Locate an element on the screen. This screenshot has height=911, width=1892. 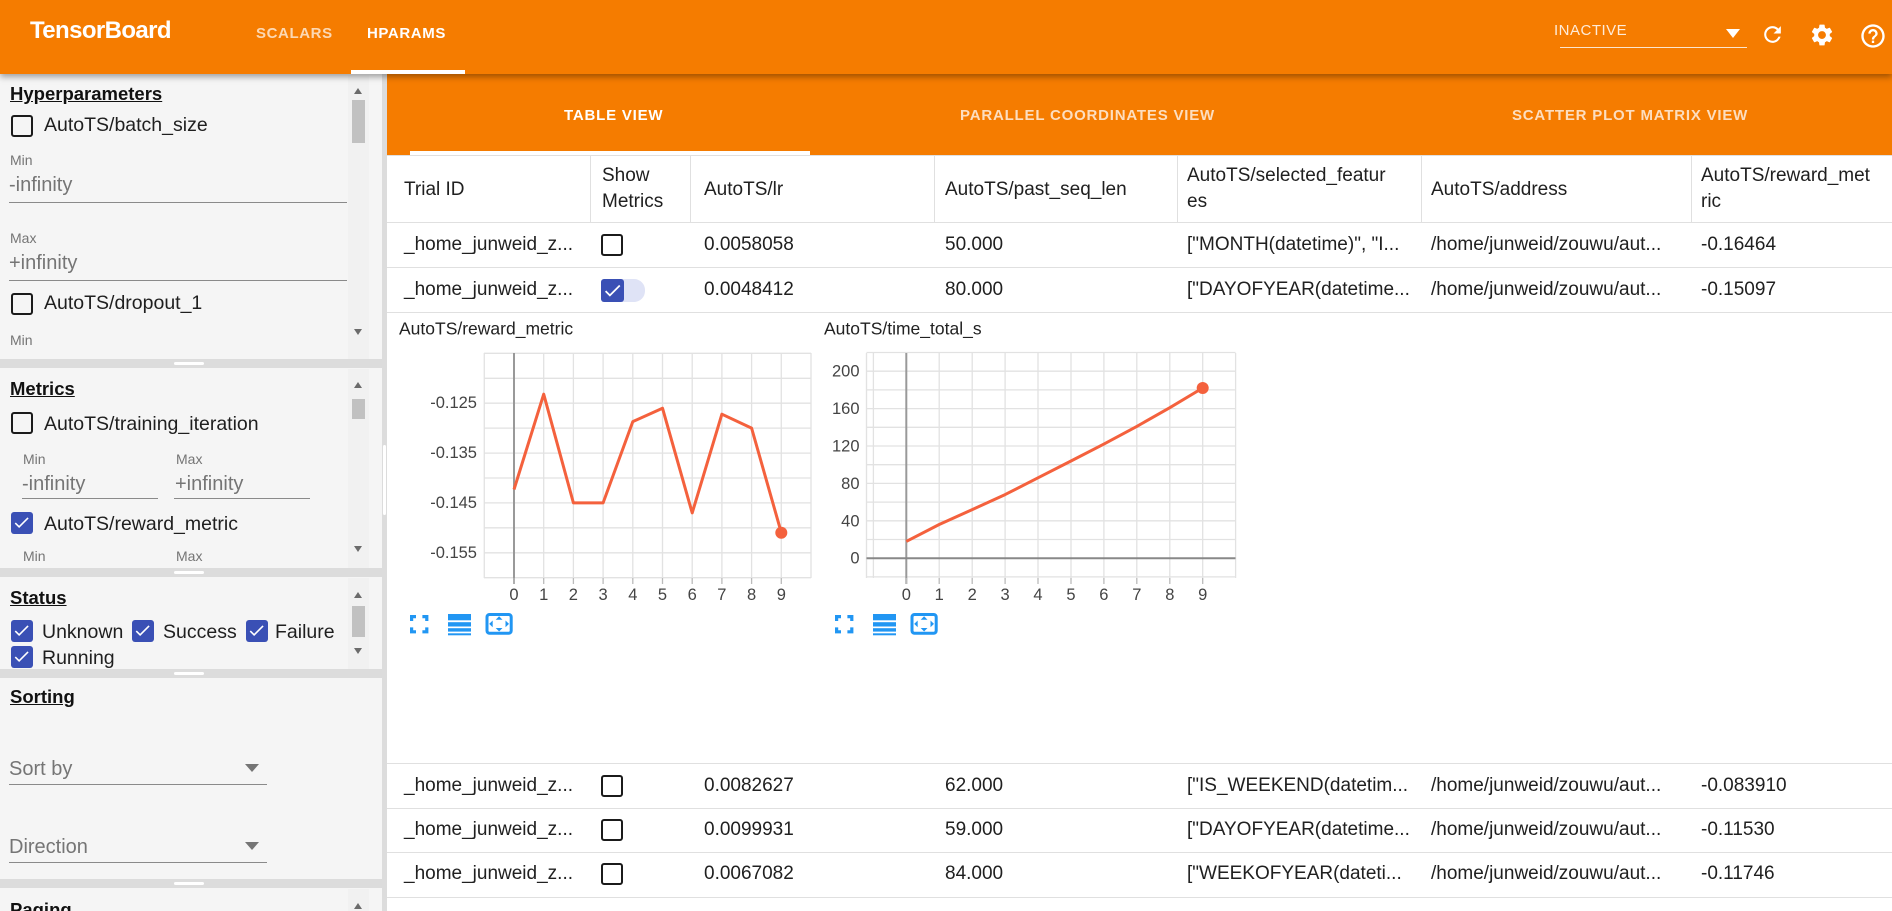
svg-text: 40 is located at coordinates (850, 521).